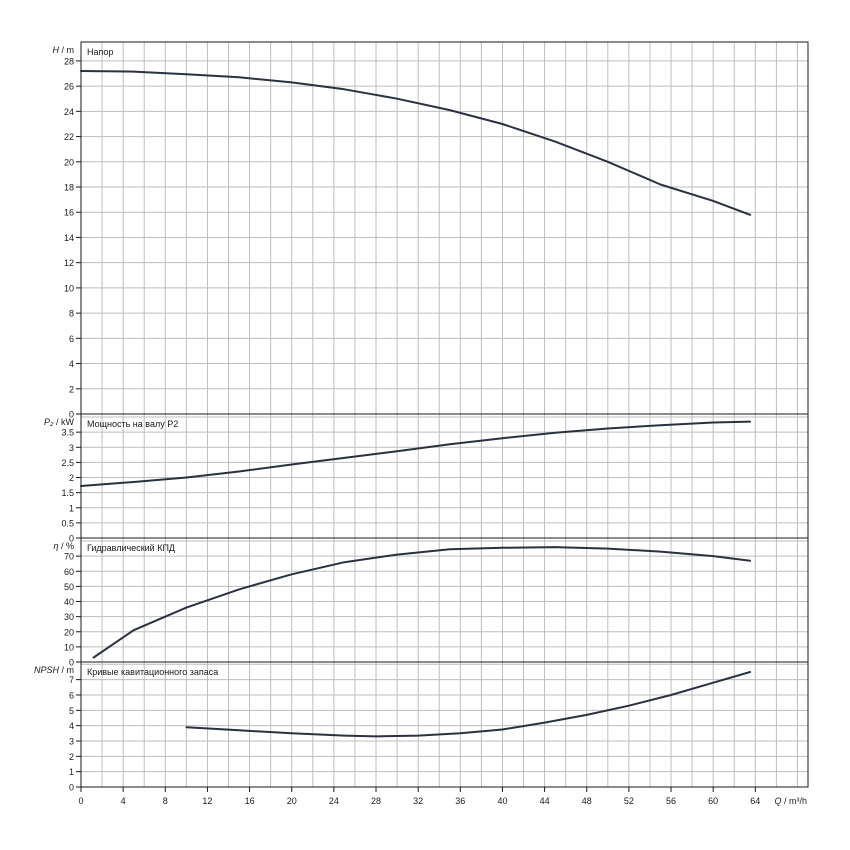 The image size is (850, 850). I want to click on y-axis-title: NPSH / m, so click(54, 670).